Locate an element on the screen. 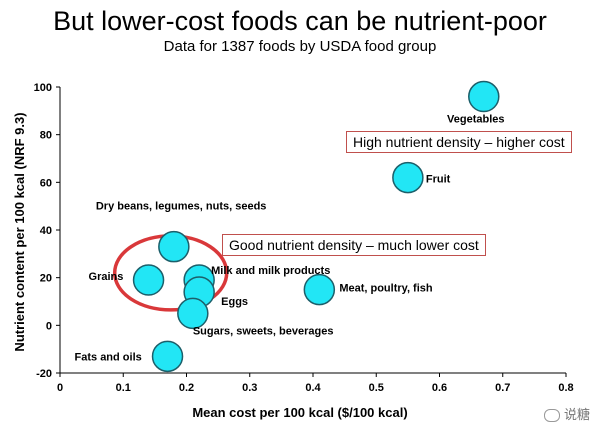 This screenshot has height=435, width=600. x-tick-label: 0.5 is located at coordinates (376, 388).